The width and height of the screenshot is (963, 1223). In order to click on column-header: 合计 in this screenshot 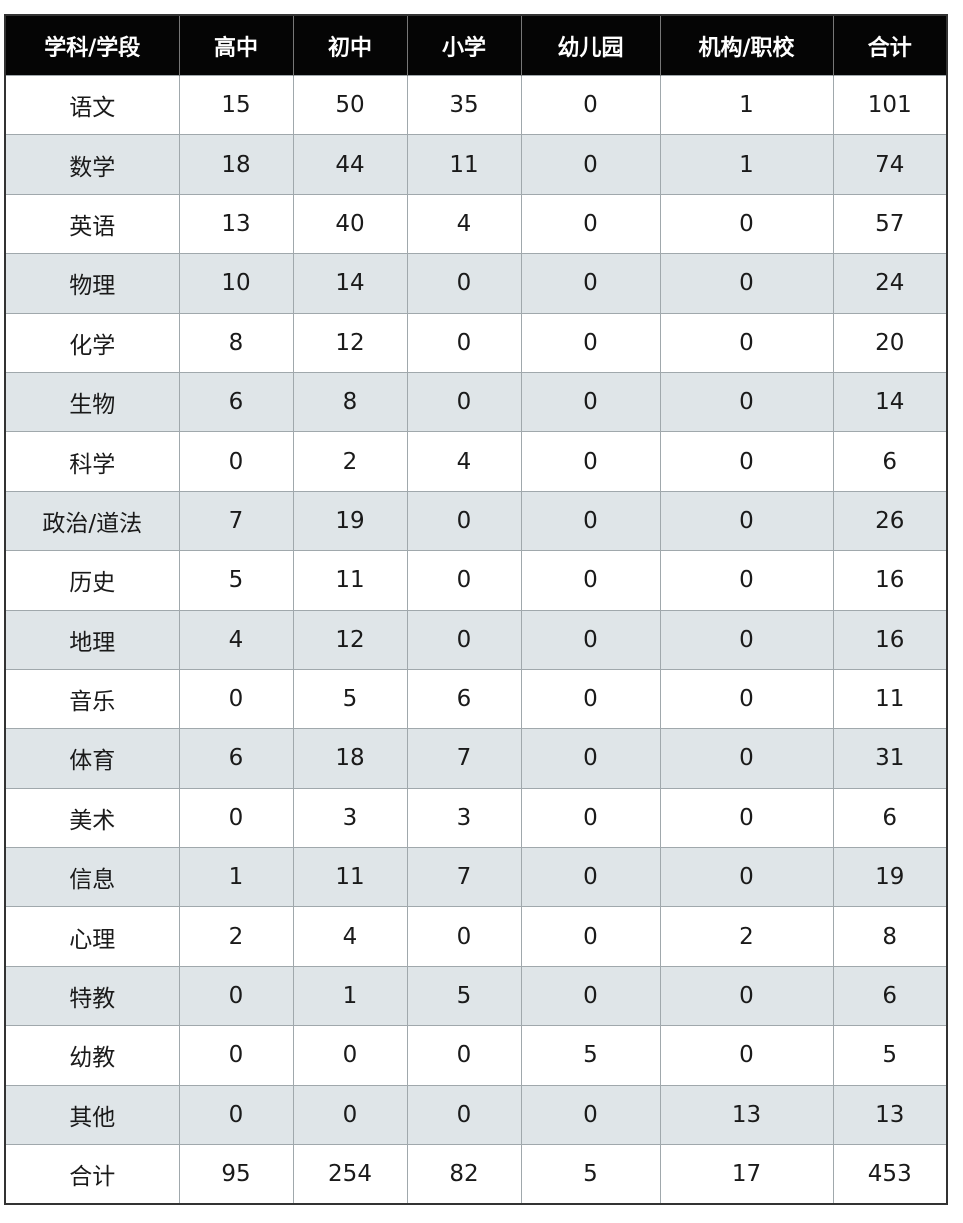, I will do `click(889, 45)`.